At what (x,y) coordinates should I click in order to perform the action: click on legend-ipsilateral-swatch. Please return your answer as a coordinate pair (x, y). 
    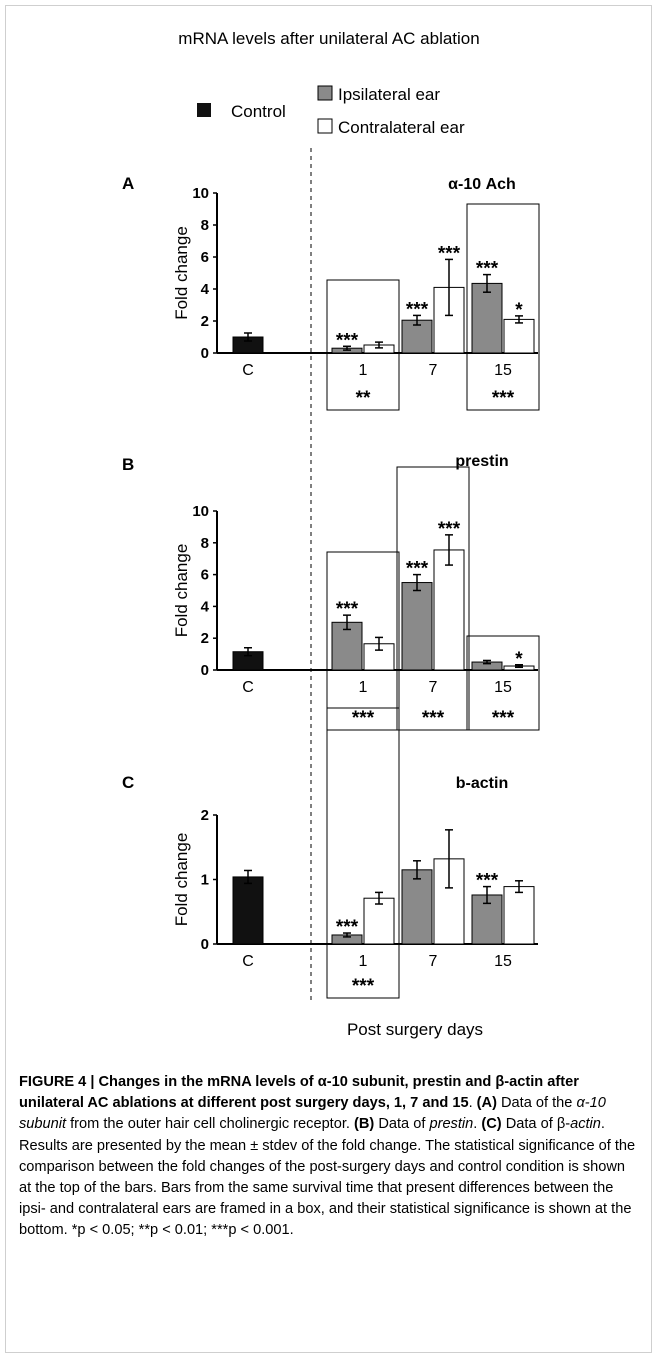
    Looking at the image, I should click on (325, 93).